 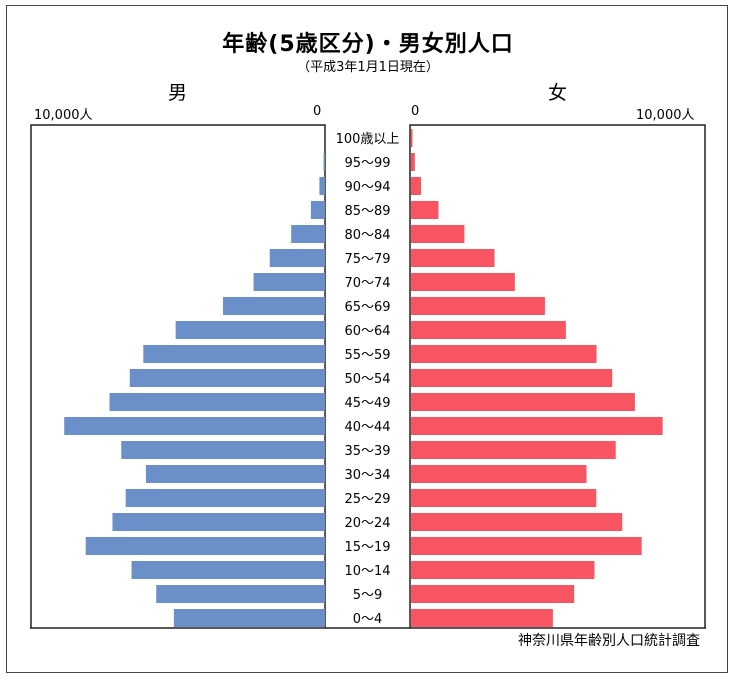 I want to click on age-group-label: 25～29, so click(x=367, y=499).